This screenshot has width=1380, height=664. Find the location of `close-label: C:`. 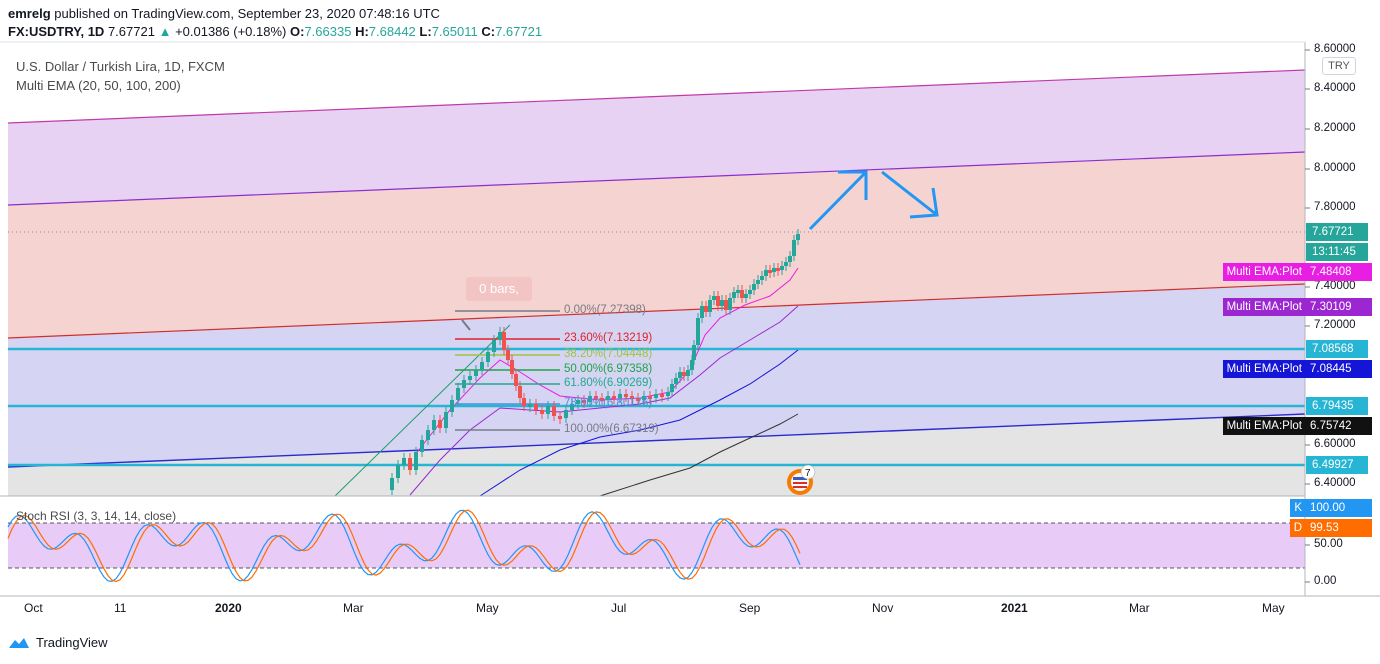

close-label: C: is located at coordinates (488, 31).